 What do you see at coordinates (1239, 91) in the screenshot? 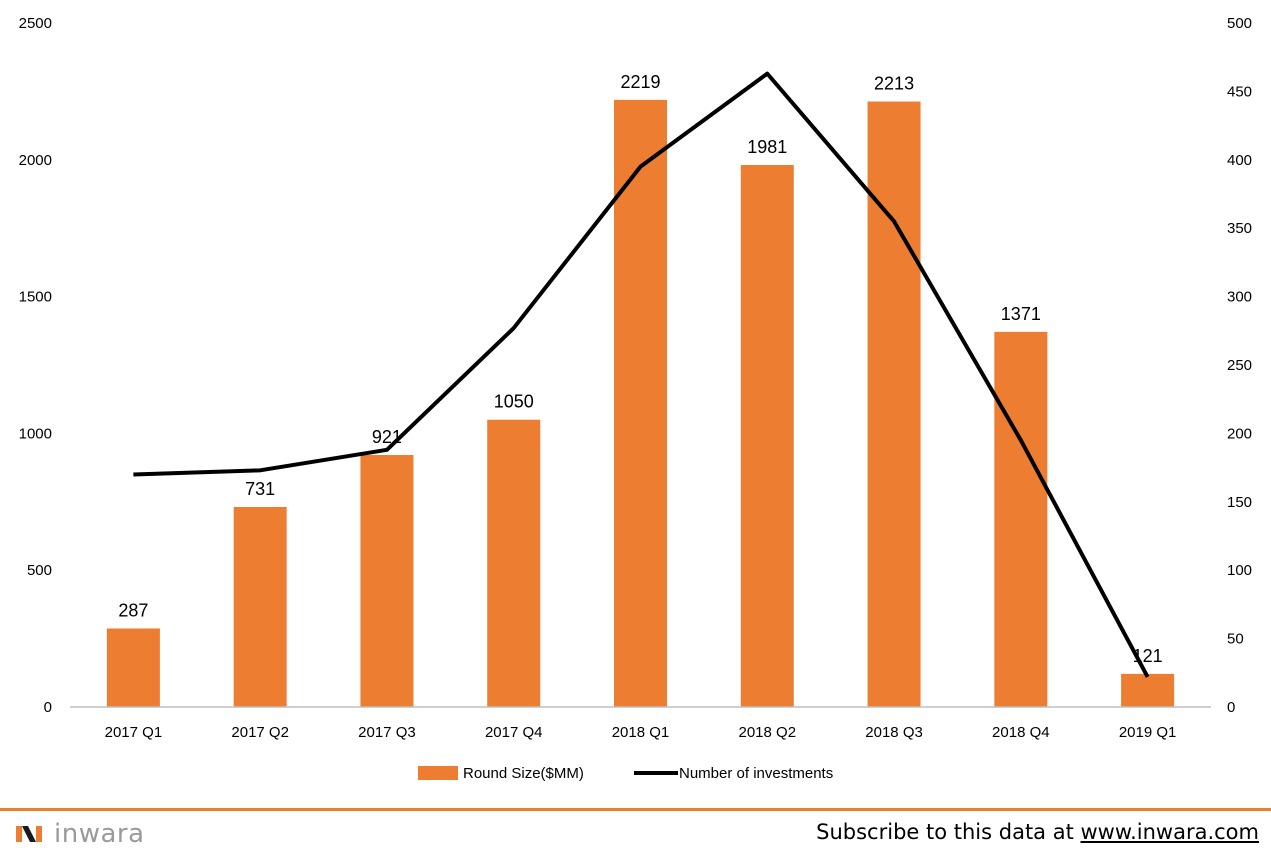
I see `y-right-tick-label-9: 450` at bounding box center [1239, 91].